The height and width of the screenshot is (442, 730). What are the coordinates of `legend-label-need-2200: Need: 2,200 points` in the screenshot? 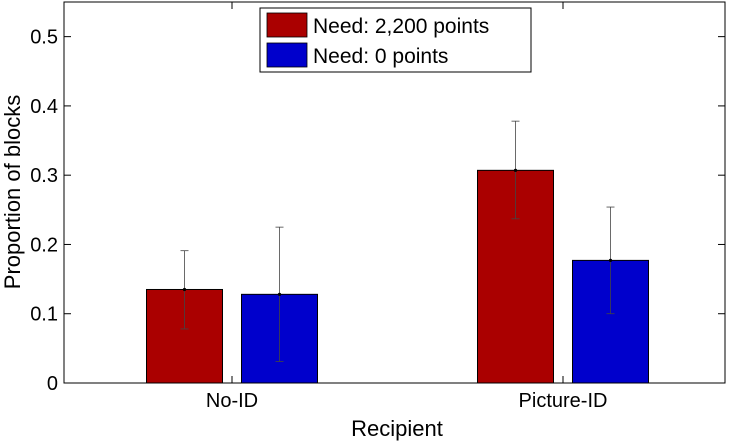 It's located at (401, 26).